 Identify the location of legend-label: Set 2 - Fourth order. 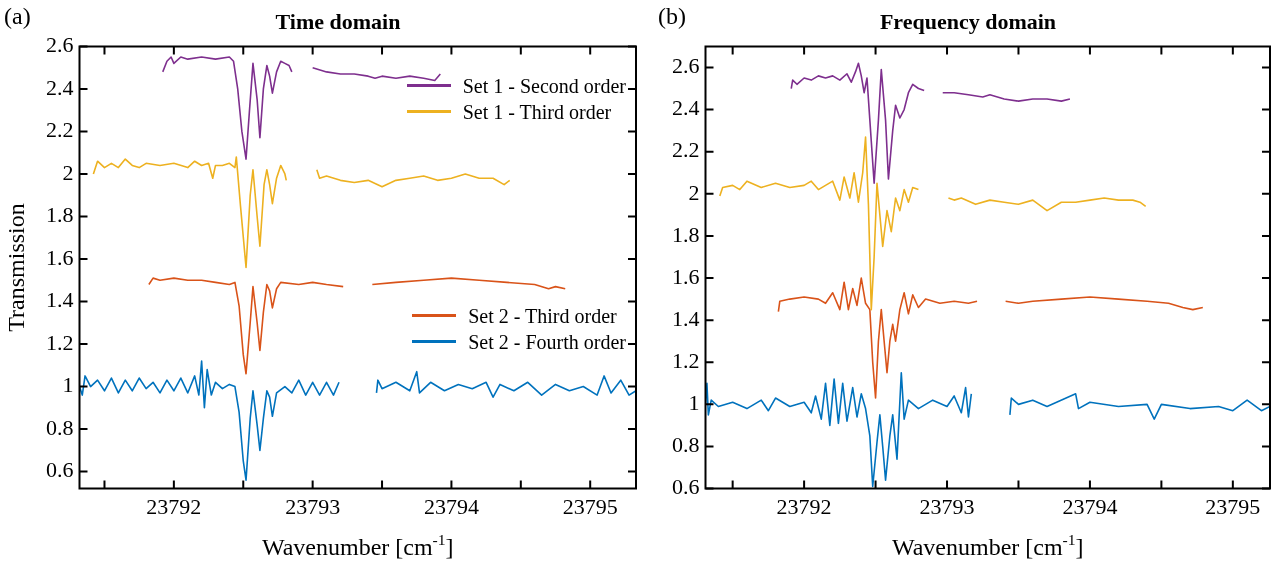
(547, 342).